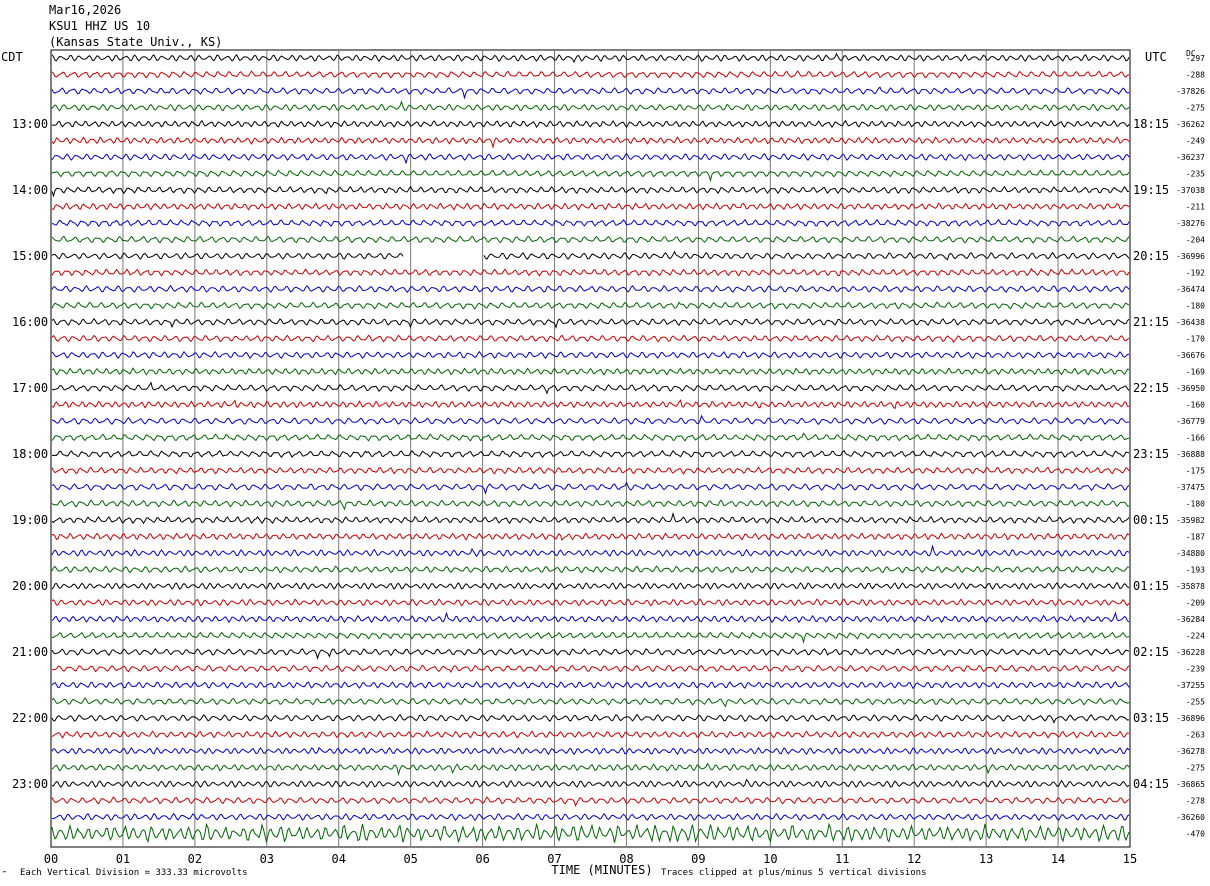 The width and height of the screenshot is (1210, 886). Describe the element at coordinates (1195, 240) in the screenshot. I see `dc-offset-label: -204` at that location.